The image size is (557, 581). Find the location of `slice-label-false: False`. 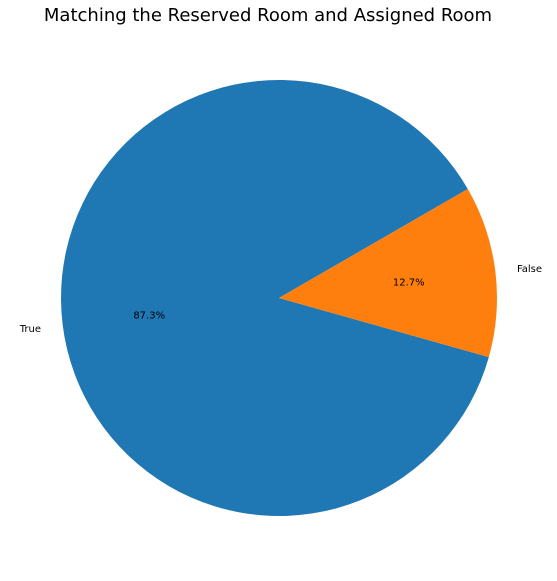

slice-label-false: False is located at coordinates (529, 269).